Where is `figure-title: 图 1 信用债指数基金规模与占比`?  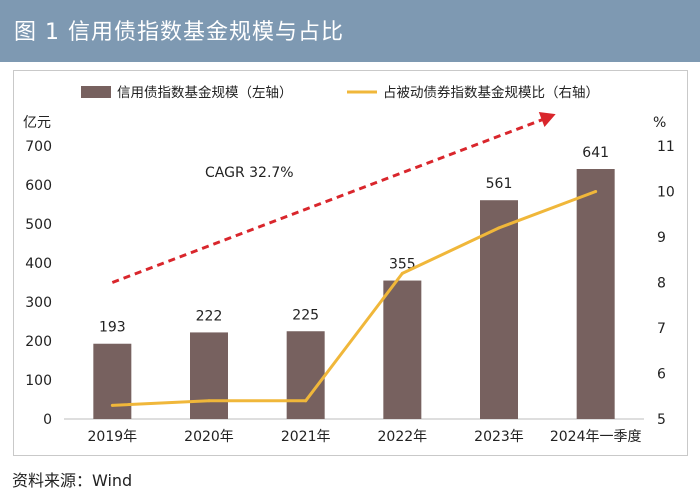 figure-title: 图 1 信用债指数基金规模与占比 is located at coordinates (179, 32).